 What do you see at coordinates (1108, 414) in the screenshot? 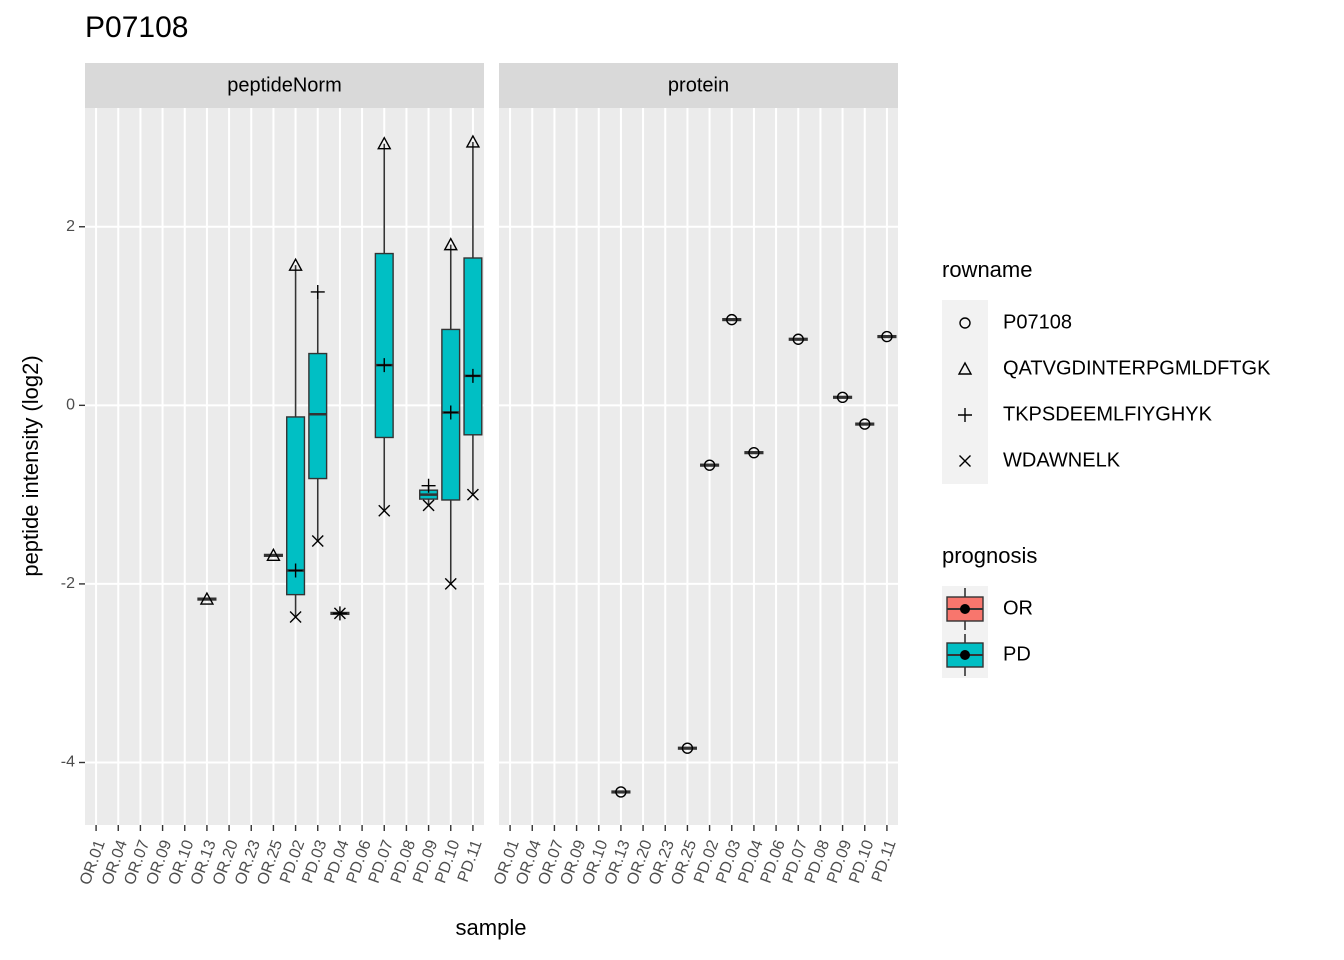
I see `legend-label: TKPSDEEMLFIYGHYK` at bounding box center [1108, 414].